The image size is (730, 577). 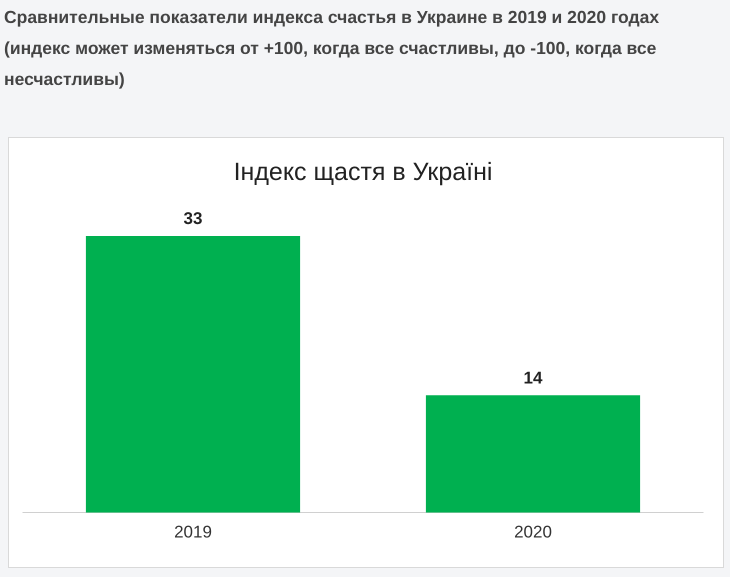 I want to click on data-label: 14, so click(x=533, y=378).